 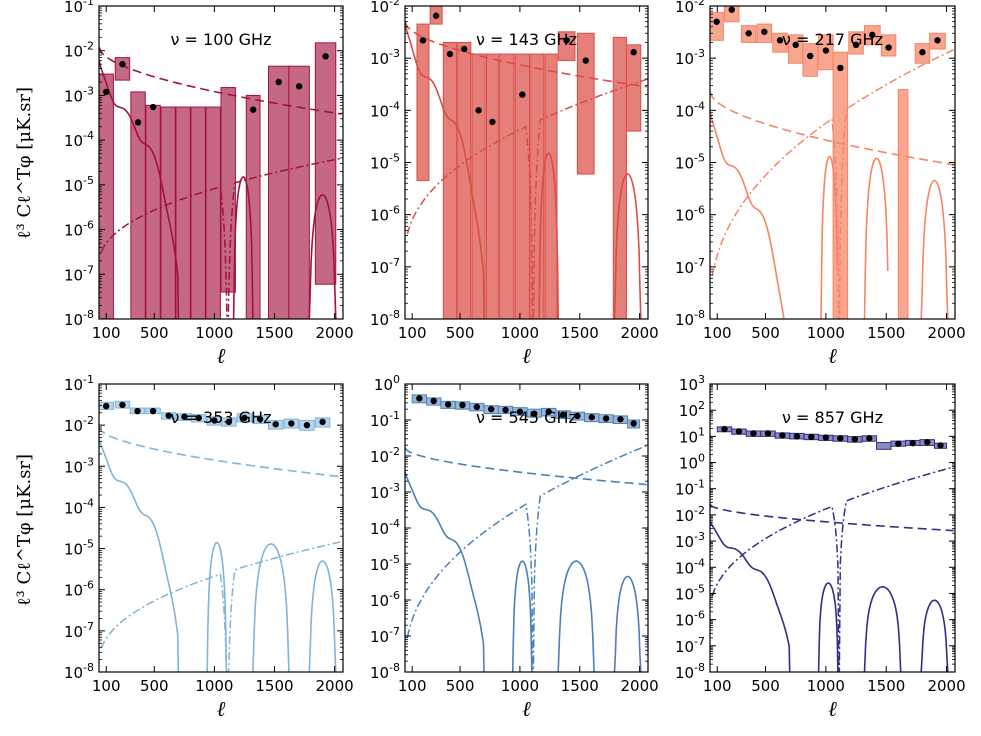 What do you see at coordinates (692, 435) in the screenshot?
I see `y-tick-label: 10¹` at bounding box center [692, 435].